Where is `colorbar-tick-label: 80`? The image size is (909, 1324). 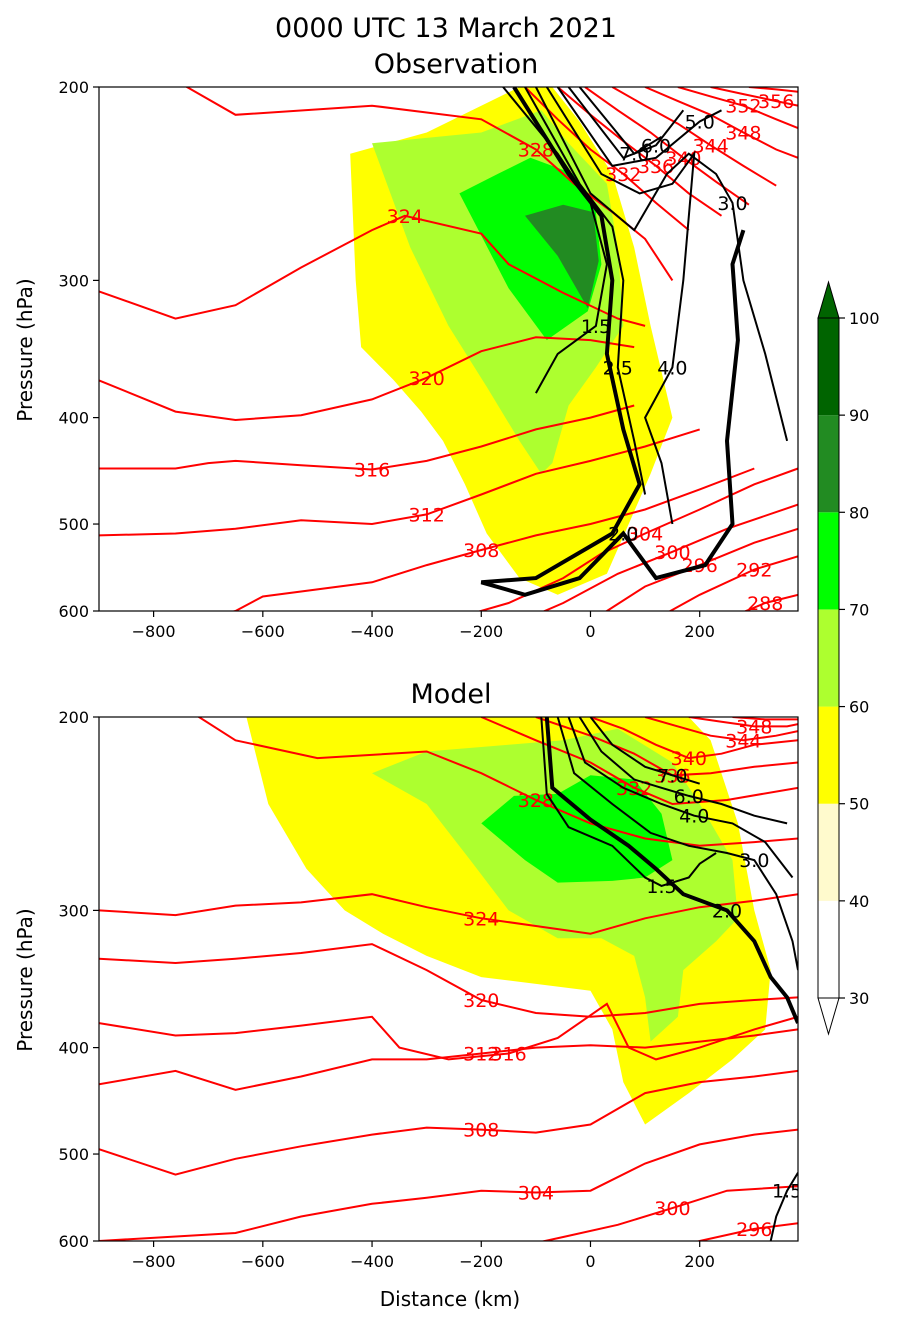
colorbar-tick-label: 80 is located at coordinates (859, 512).